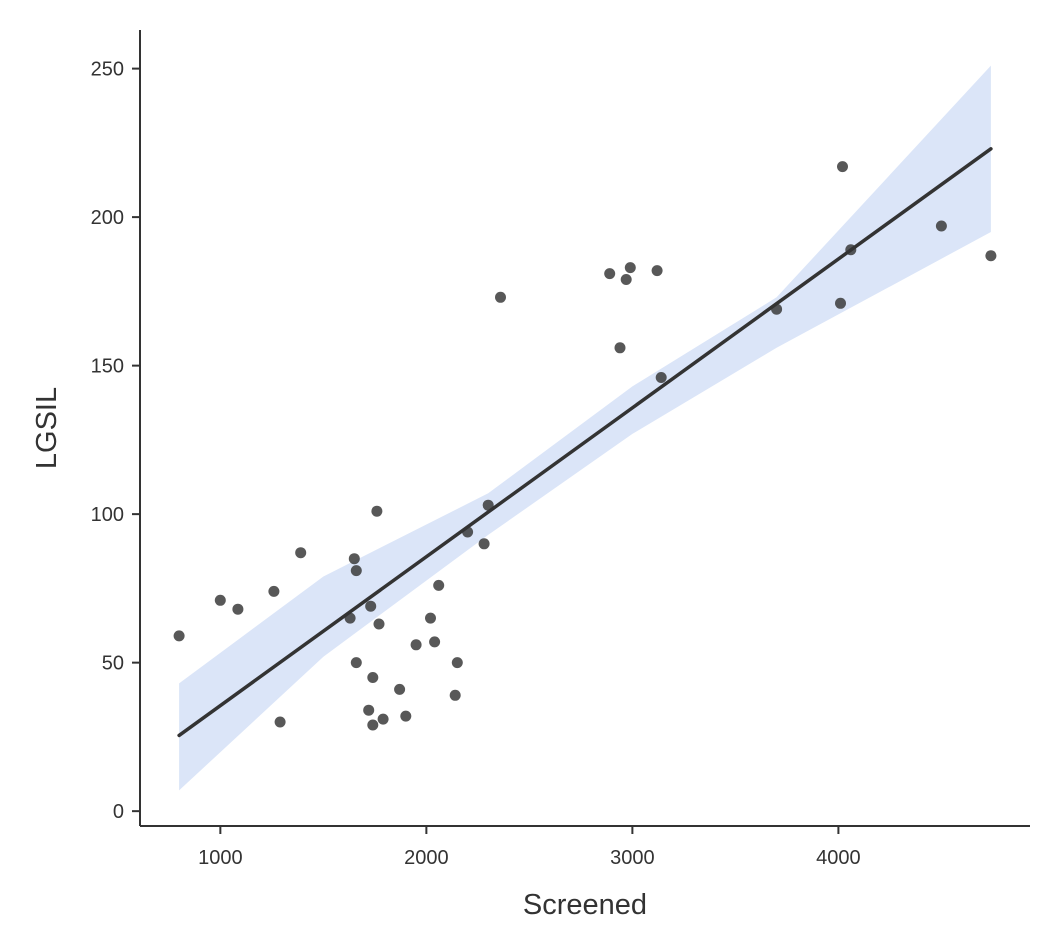 The height and width of the screenshot is (948, 1060). I want to click on x-tick-label: 1000, so click(220, 858).